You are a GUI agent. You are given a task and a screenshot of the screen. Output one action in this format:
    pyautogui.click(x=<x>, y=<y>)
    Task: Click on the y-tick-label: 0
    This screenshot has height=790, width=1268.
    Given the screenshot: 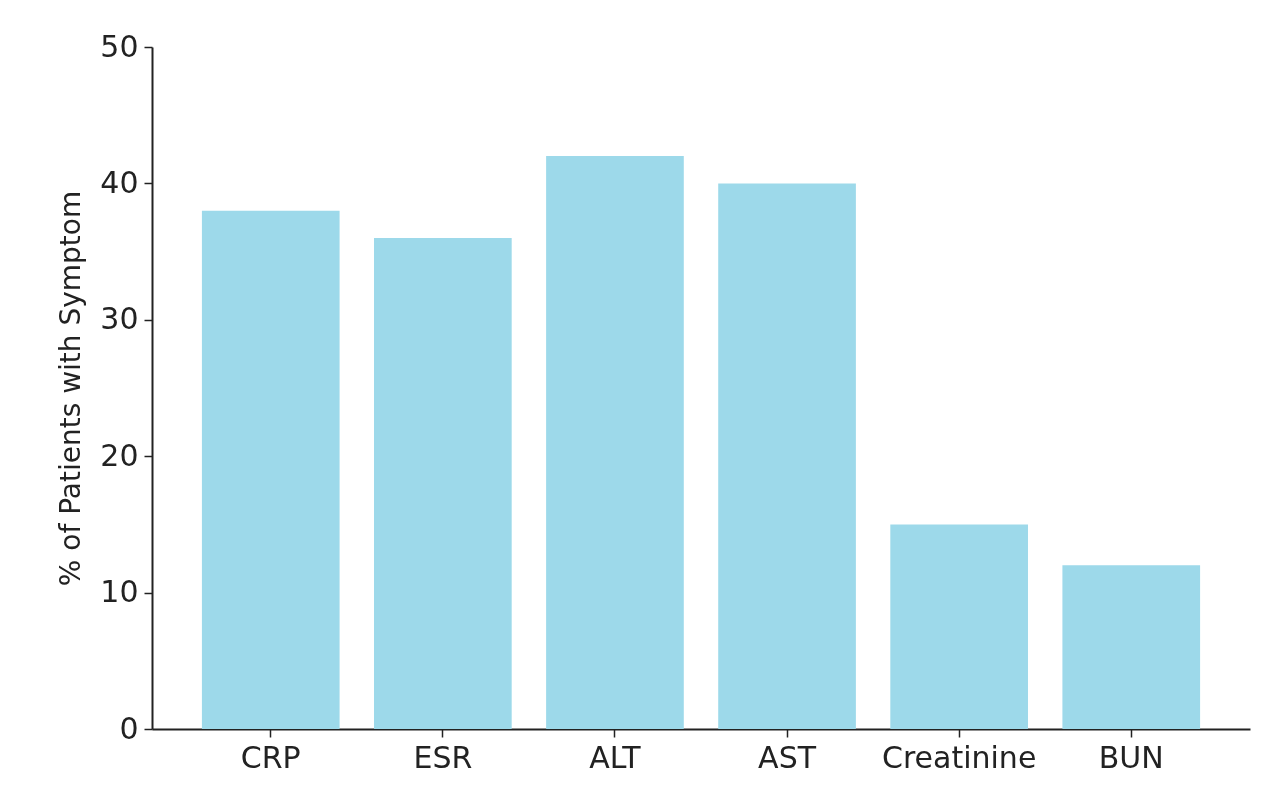 What is the action you would take?
    pyautogui.click(x=129, y=728)
    